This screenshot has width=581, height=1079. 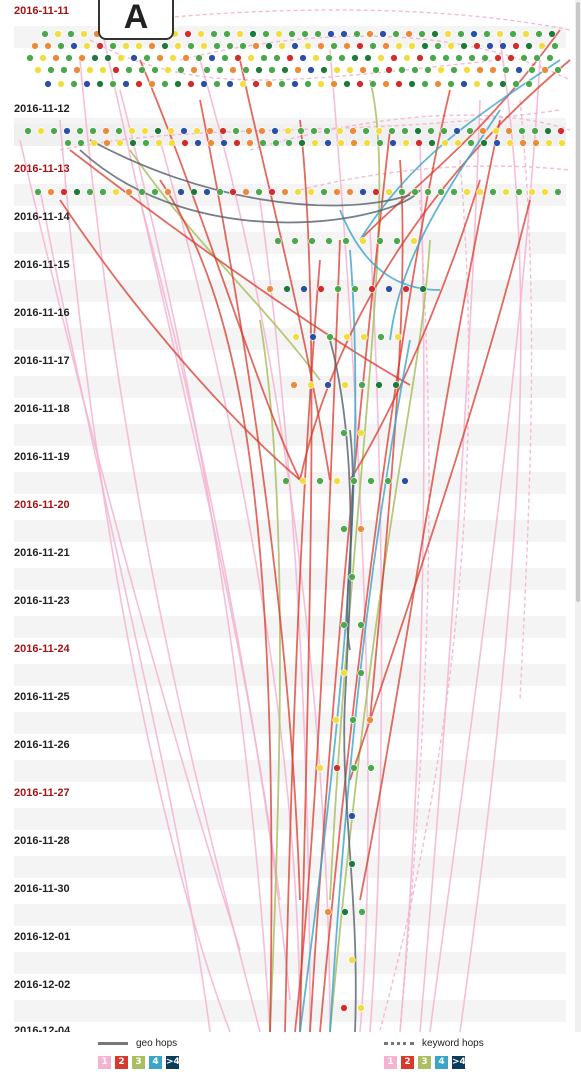 What do you see at coordinates (42, 169) in the screenshot?
I see `date-label: 2016-11-13` at bounding box center [42, 169].